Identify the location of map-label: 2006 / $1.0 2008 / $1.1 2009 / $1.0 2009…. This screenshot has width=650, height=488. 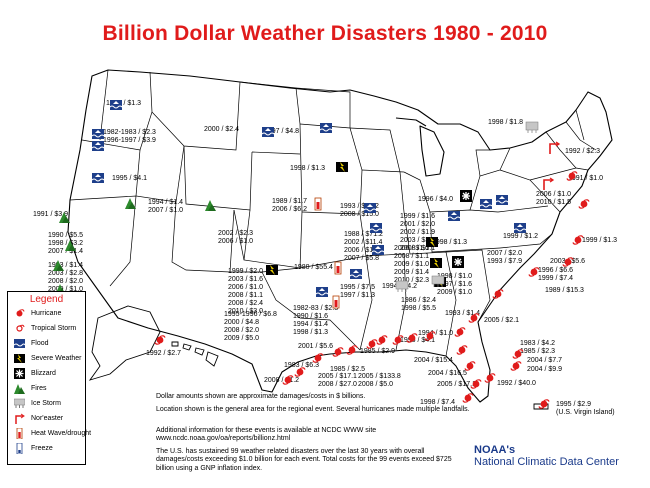
(412, 264).